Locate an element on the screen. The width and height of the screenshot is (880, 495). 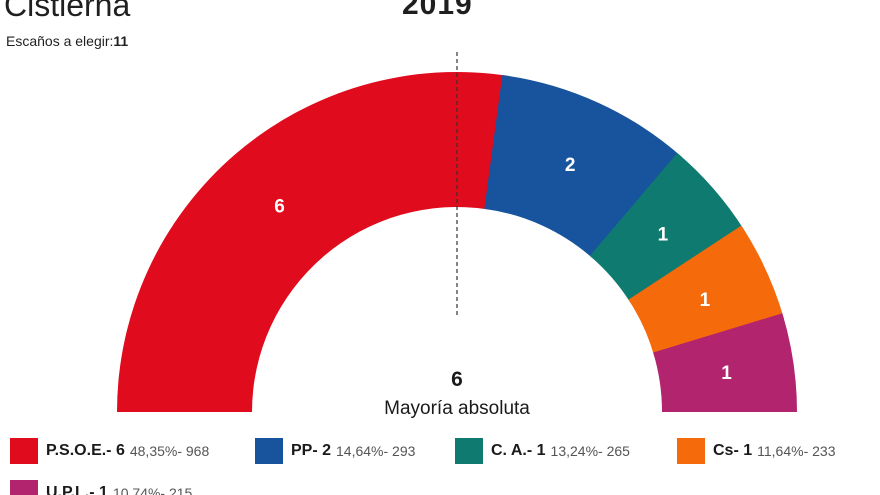
majority-value: 6 is located at coordinates (457, 379).